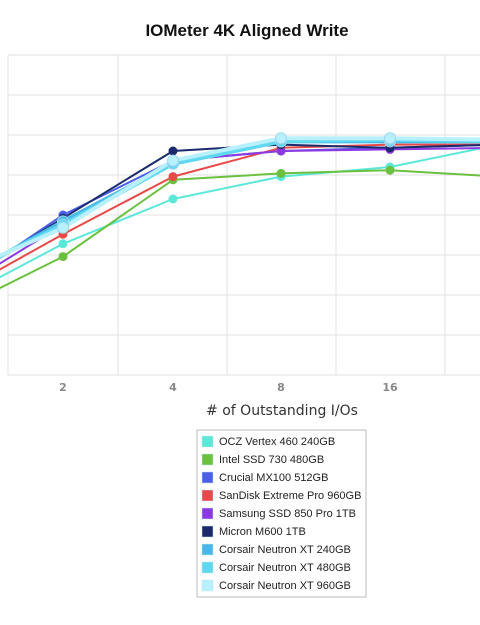 The width and height of the screenshot is (480, 625). Describe the element at coordinates (228, 387) in the screenshot. I see `x-tick-labels: 2 4 8 16` at that location.